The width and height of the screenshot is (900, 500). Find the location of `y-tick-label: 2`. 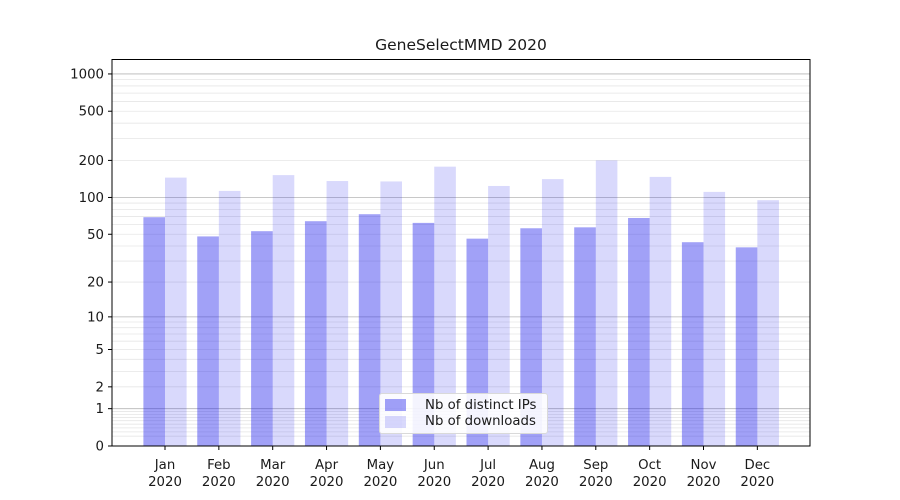

y-tick-label: 2 is located at coordinates (100, 387).